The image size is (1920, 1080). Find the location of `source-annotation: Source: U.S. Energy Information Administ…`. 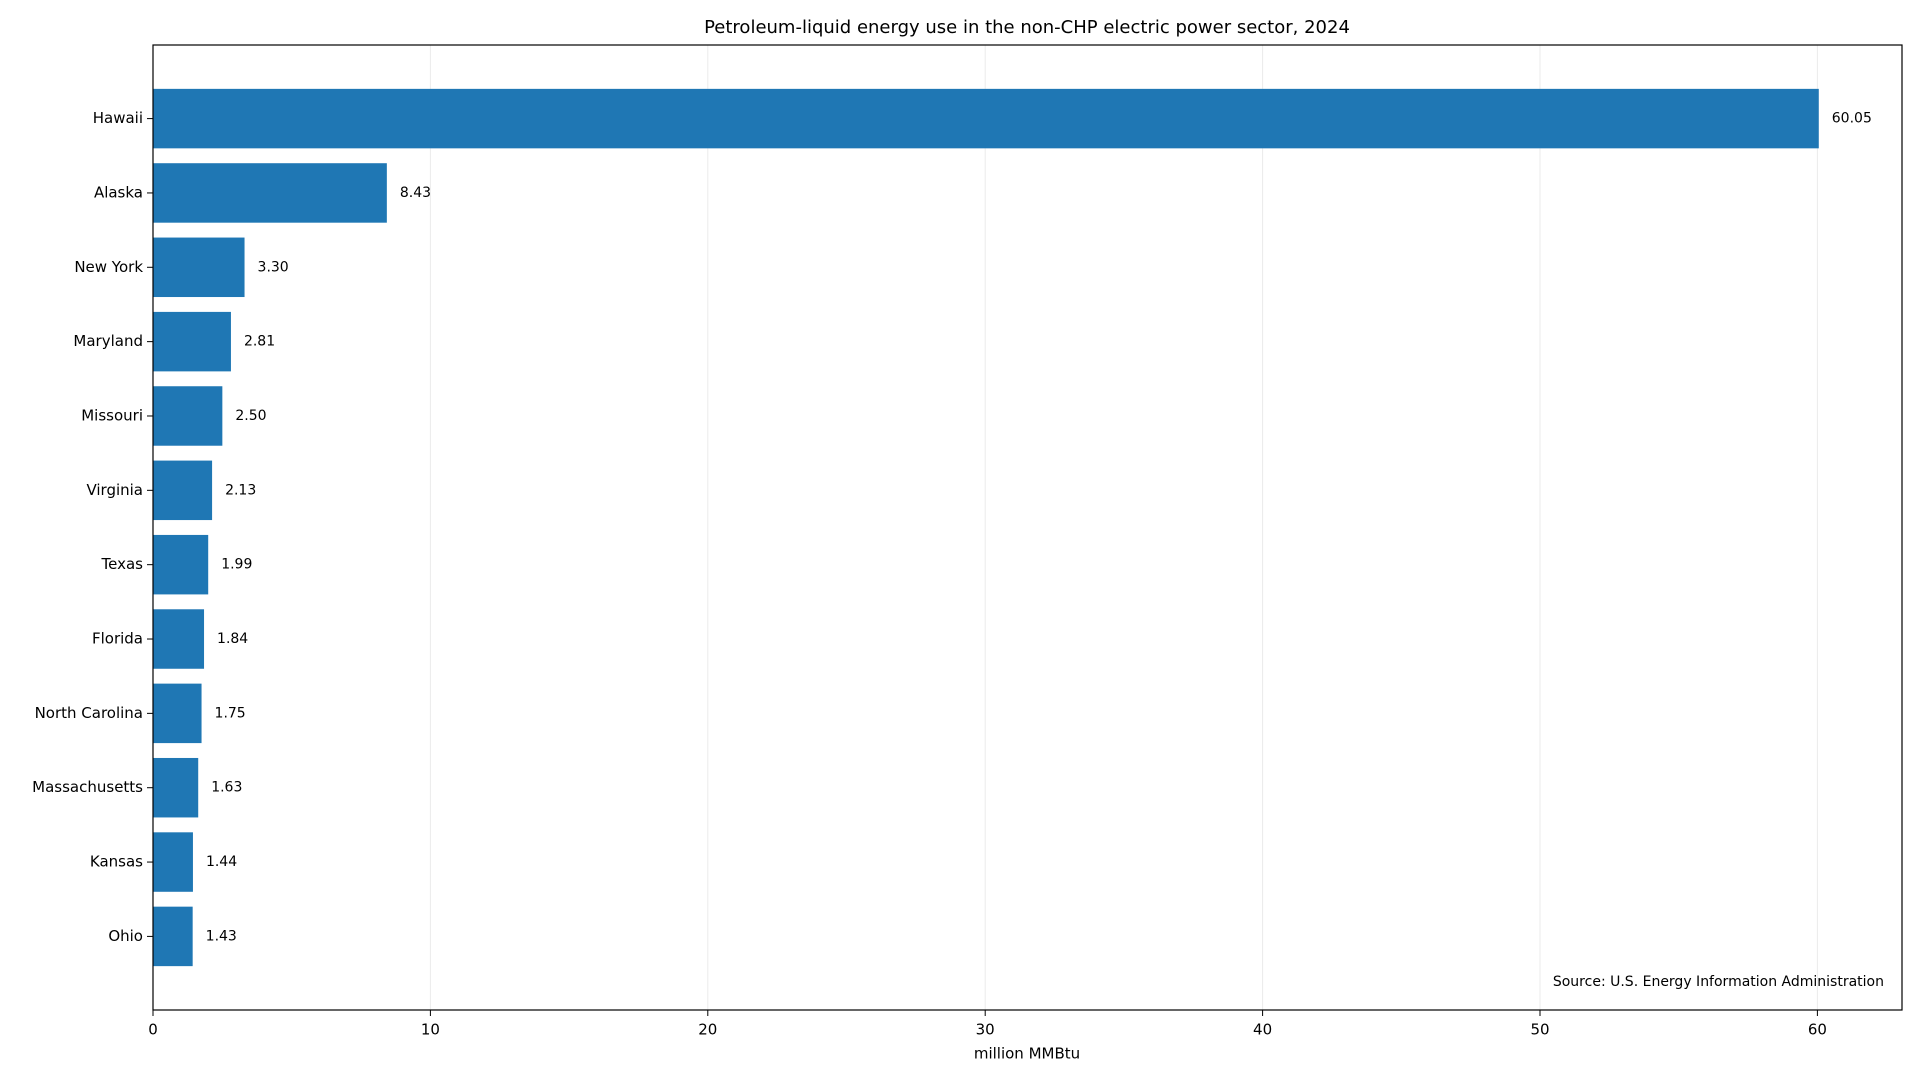

source-annotation: Source: U.S. Energy Information Administ… is located at coordinates (1718, 982).